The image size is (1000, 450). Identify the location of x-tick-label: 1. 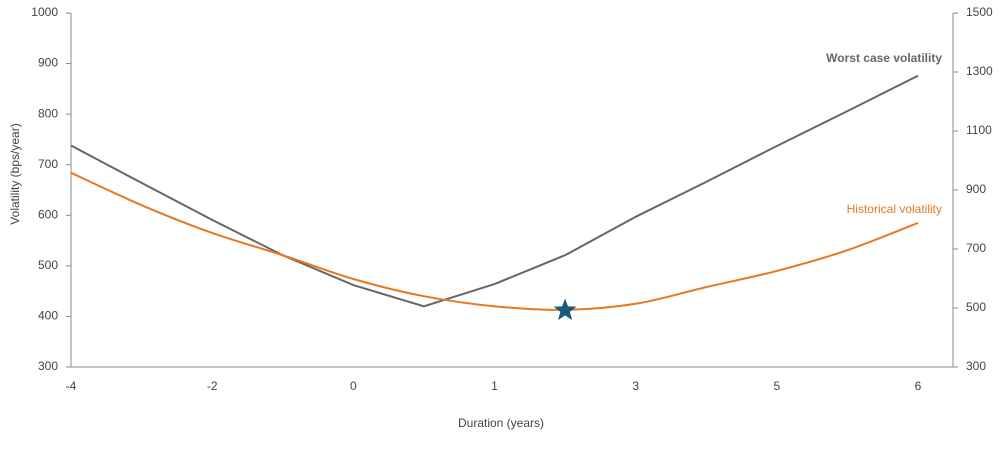
(494, 386).